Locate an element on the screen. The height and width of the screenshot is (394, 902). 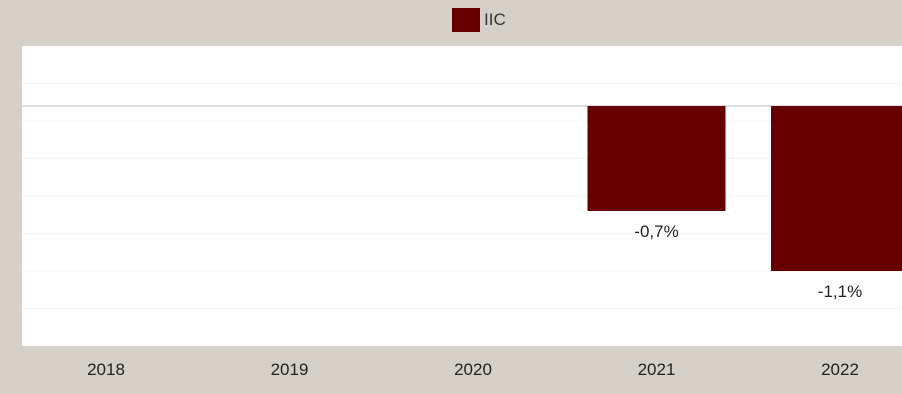
x-tick-label: 2019 is located at coordinates (289, 369).